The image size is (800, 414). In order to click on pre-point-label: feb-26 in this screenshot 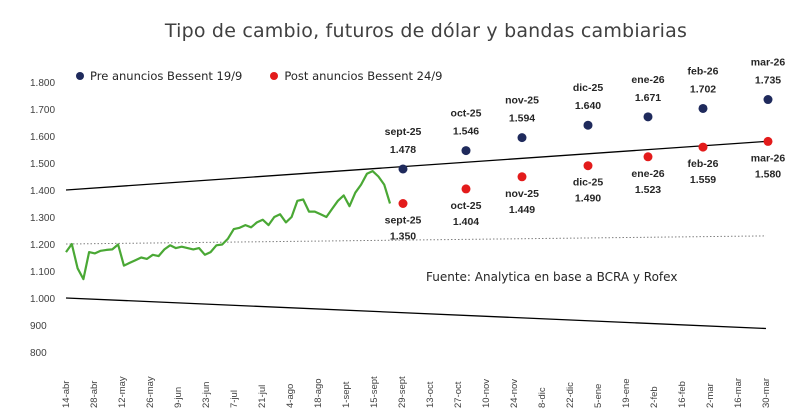, I will do `click(703, 71)`.